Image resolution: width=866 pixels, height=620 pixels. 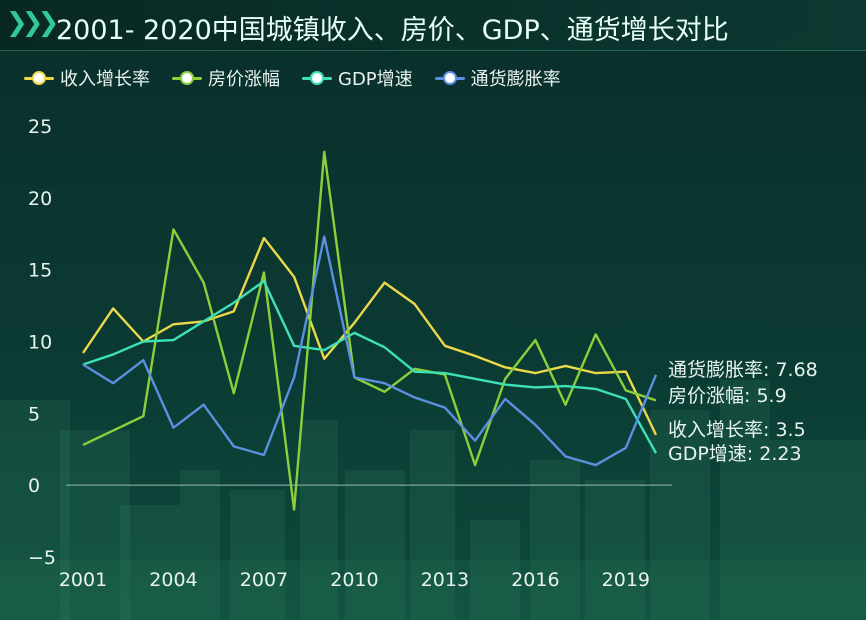 I want to click on legend-label: 房价涨幅, so click(x=244, y=79).